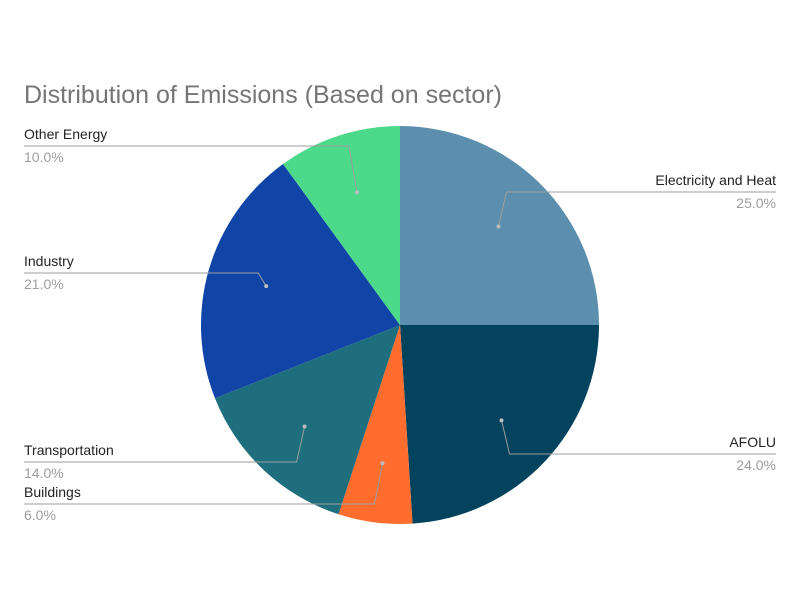  What do you see at coordinates (357, 192) in the screenshot?
I see `leader-dot-other-energy` at bounding box center [357, 192].